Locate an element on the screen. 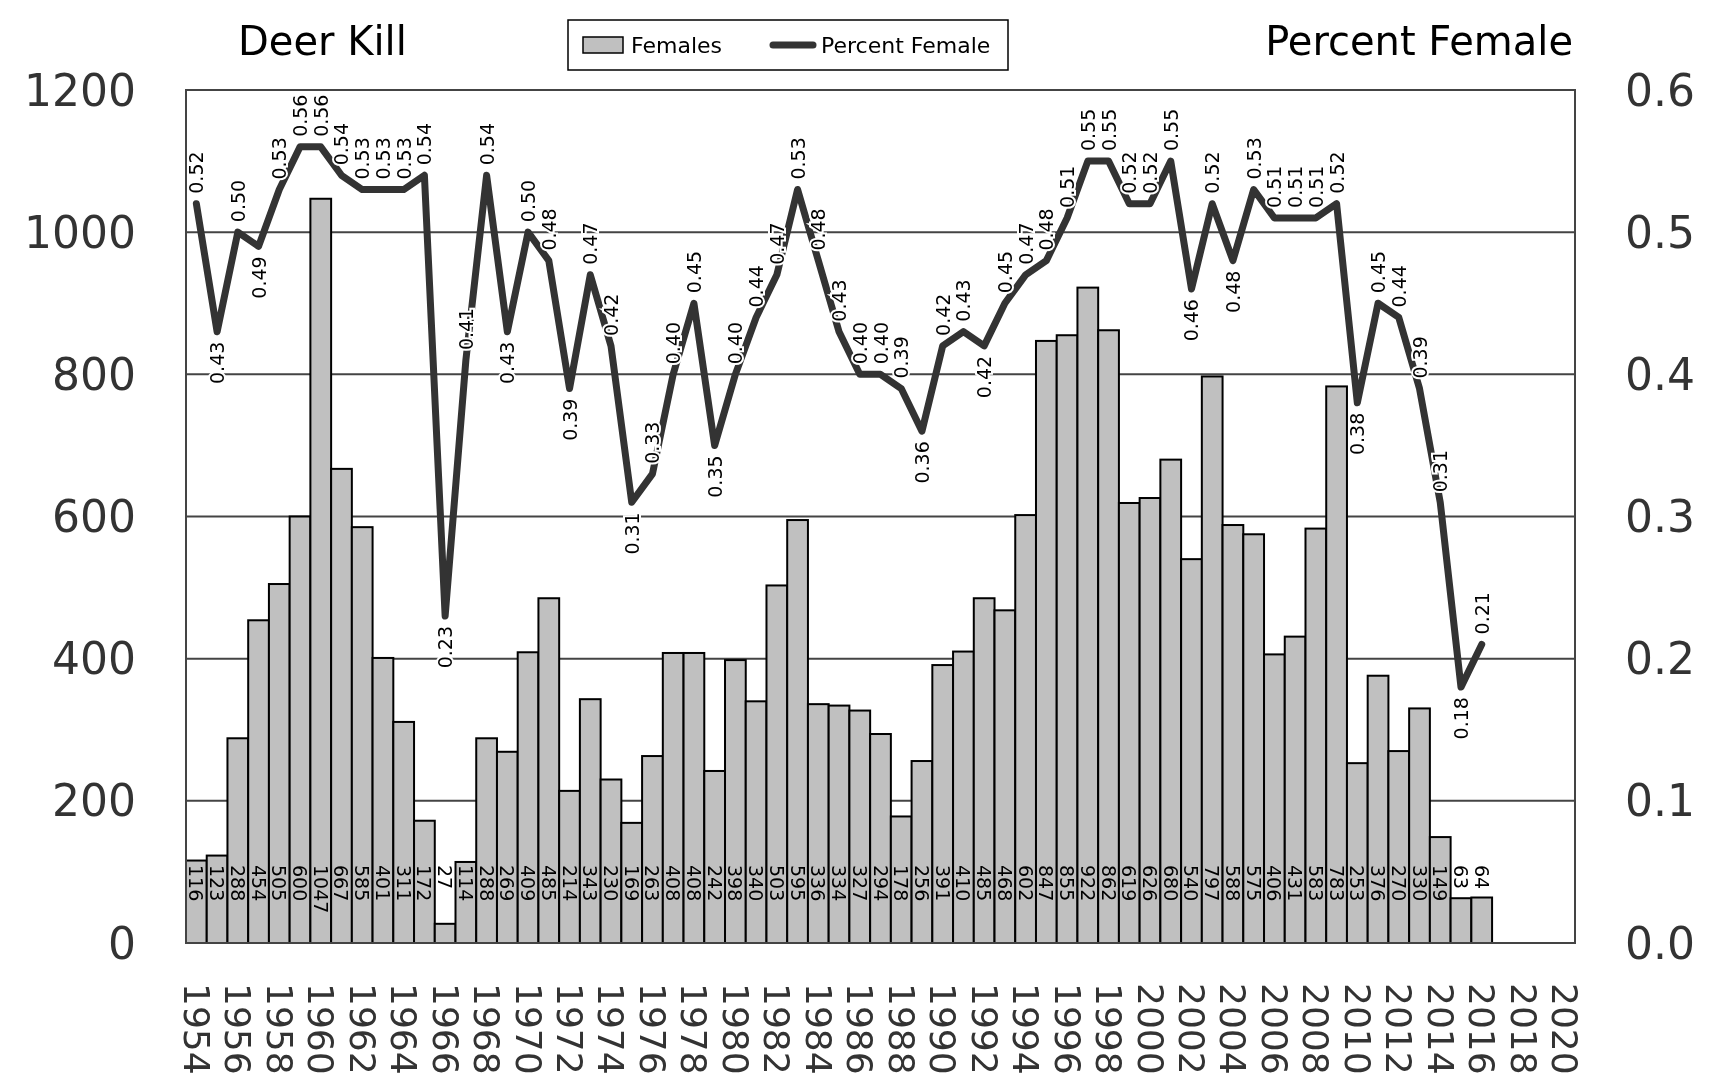 Image resolution: width=1712 pixels, height=1092 pixels. data-label: 263 is located at coordinates (652, 883).